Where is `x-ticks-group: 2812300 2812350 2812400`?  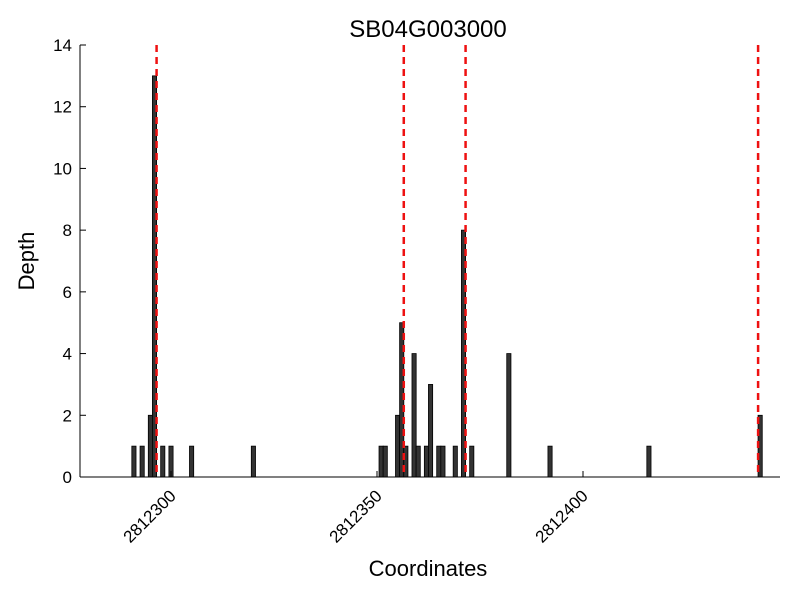
x-ticks-group: 2812300 2812350 2812400 is located at coordinates (356, 509).